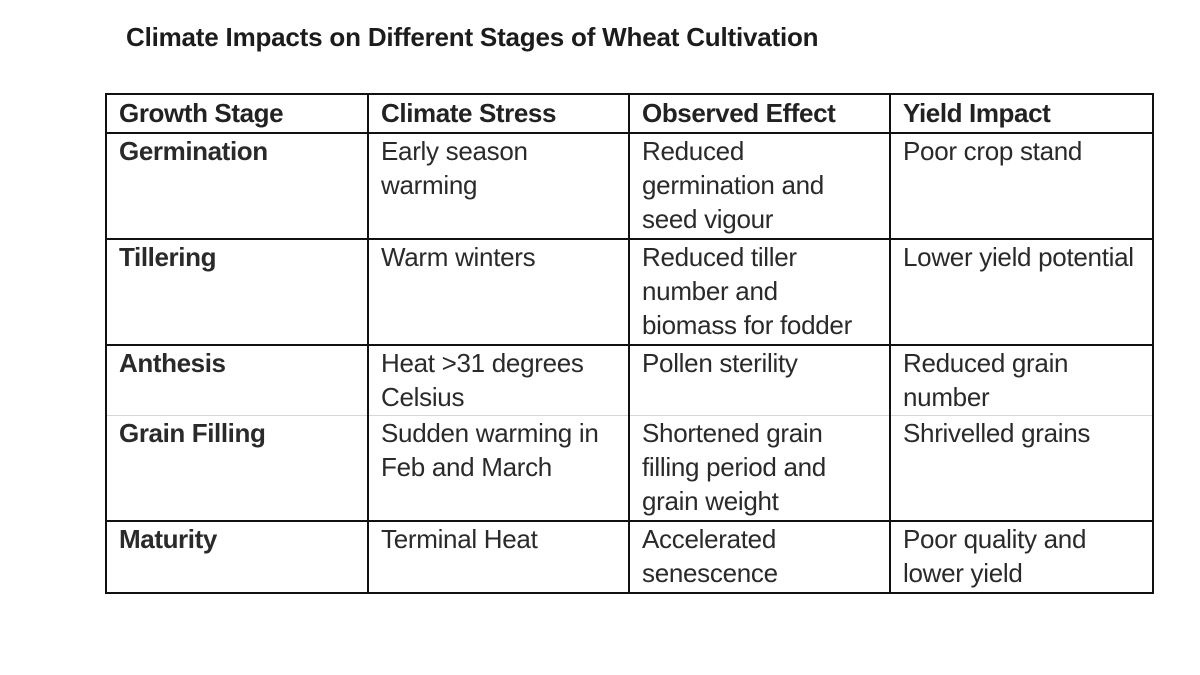 The height and width of the screenshot is (675, 1200). What do you see at coordinates (237, 557) in the screenshot?
I see `cell-growth-stage: Maturity` at bounding box center [237, 557].